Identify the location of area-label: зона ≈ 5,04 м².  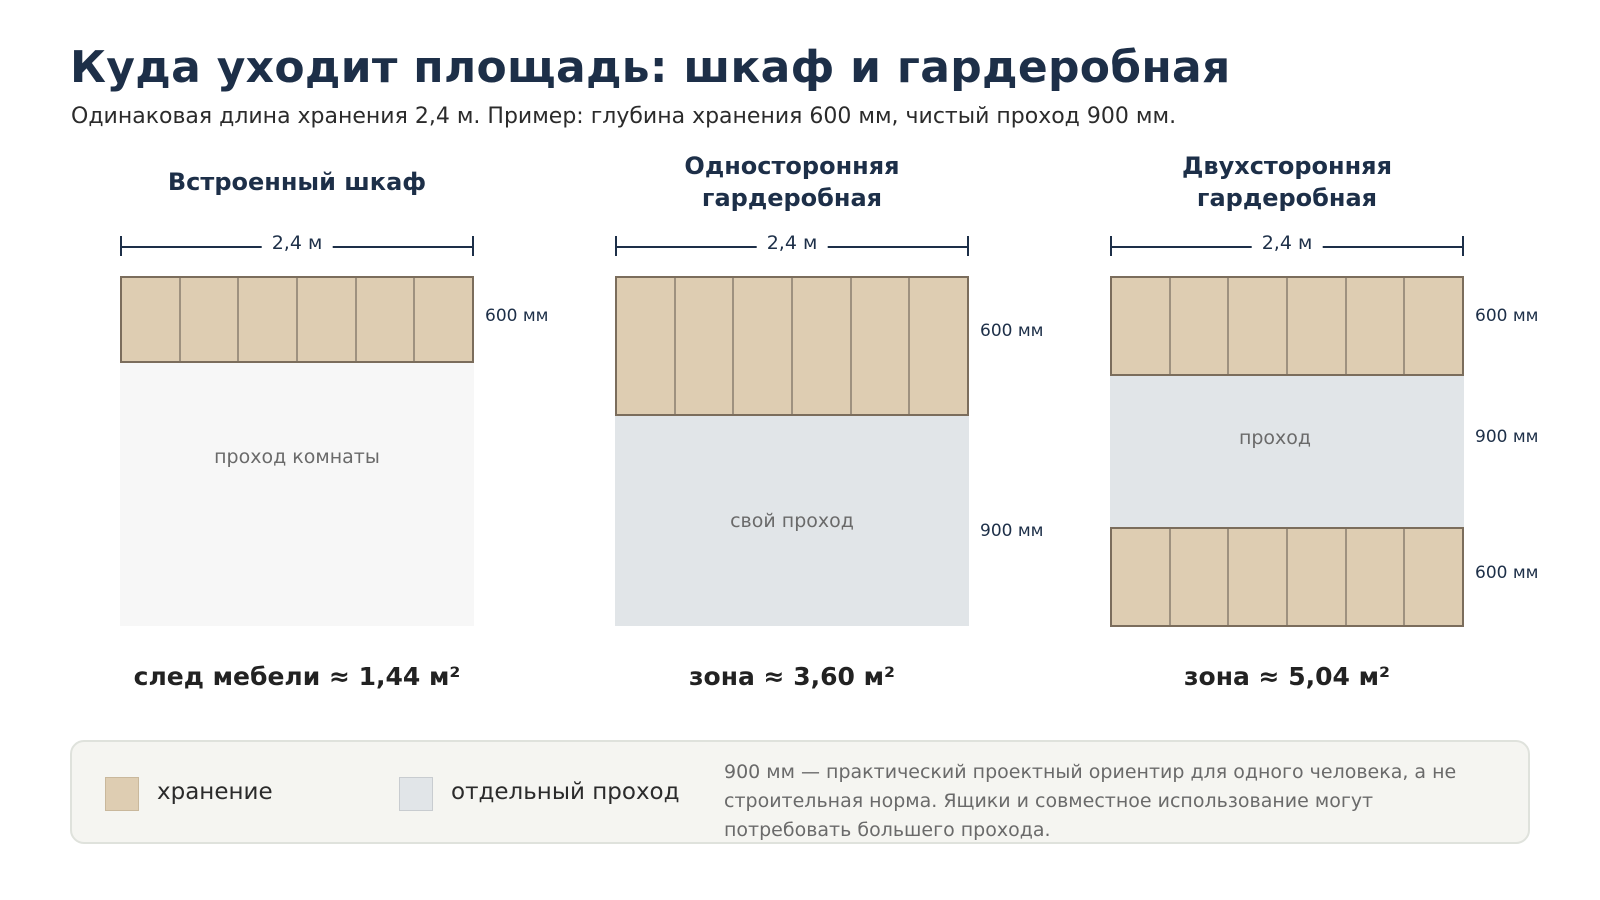
(1287, 676).